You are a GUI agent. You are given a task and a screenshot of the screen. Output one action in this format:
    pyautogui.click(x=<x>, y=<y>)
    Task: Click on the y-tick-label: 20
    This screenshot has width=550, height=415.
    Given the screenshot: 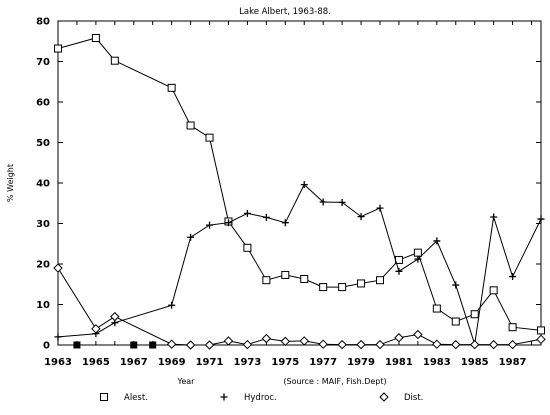 What is the action you would take?
    pyautogui.click(x=43, y=265)
    